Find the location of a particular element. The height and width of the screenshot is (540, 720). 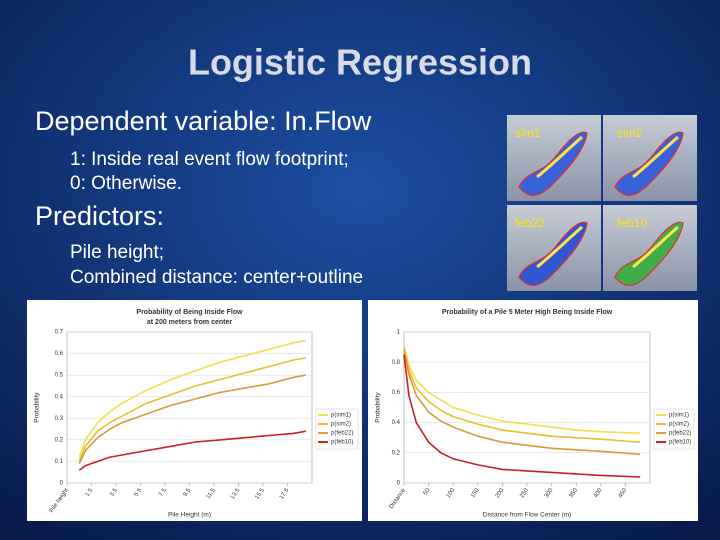

y-tick-label: 0.3 is located at coordinates (59, 419).